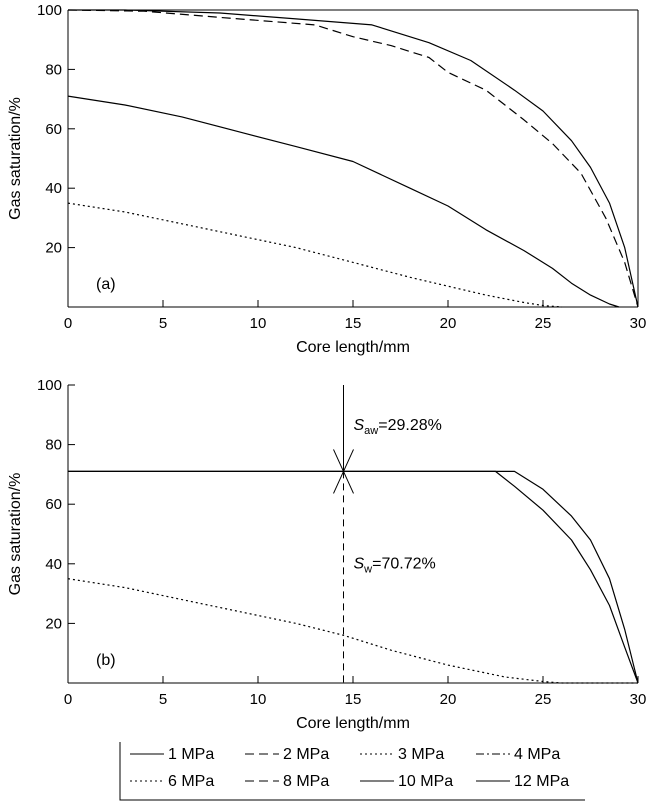 Image resolution: width=650 pixels, height=807 pixels. Describe the element at coordinates (191, 781) in the screenshot. I see `legend-label: 6 MPa` at that location.